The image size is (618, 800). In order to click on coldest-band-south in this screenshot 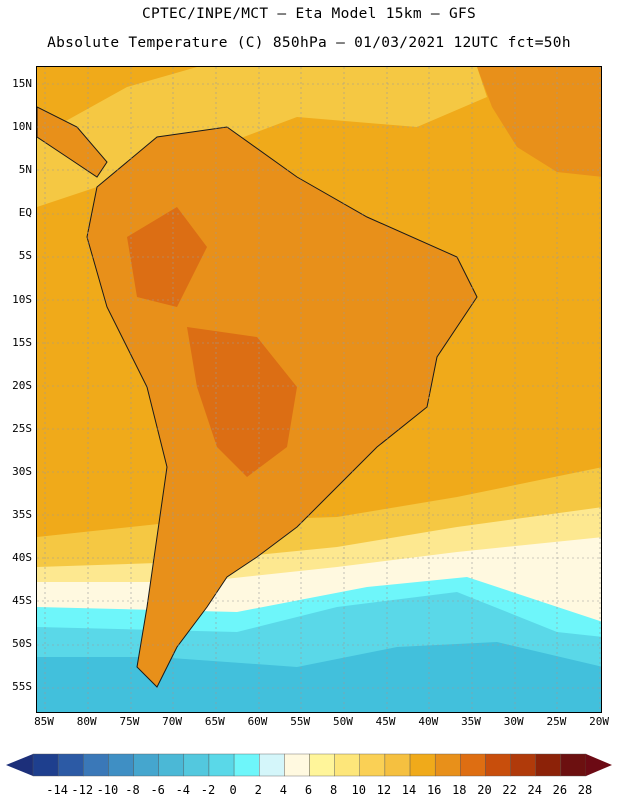, I will do `click(319, 677)`.